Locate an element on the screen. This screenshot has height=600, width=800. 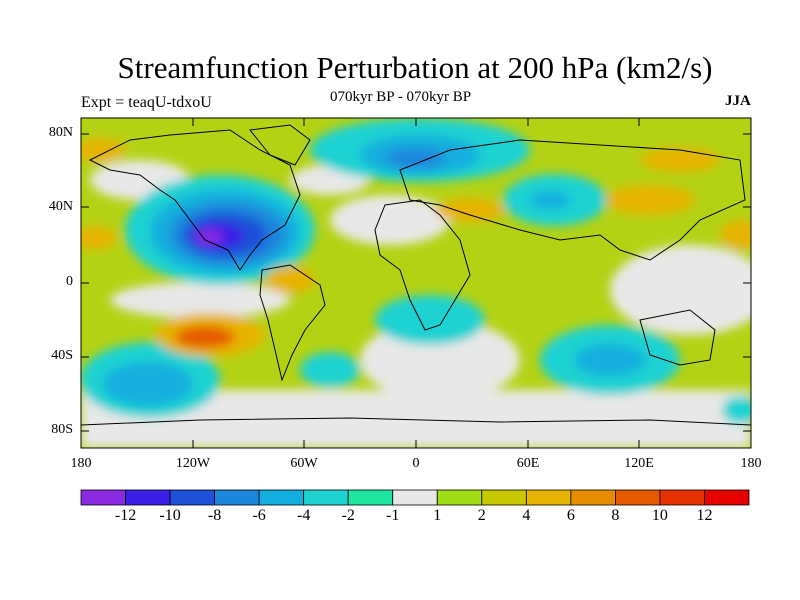
lat-label: 40N is located at coordinates (60, 206).